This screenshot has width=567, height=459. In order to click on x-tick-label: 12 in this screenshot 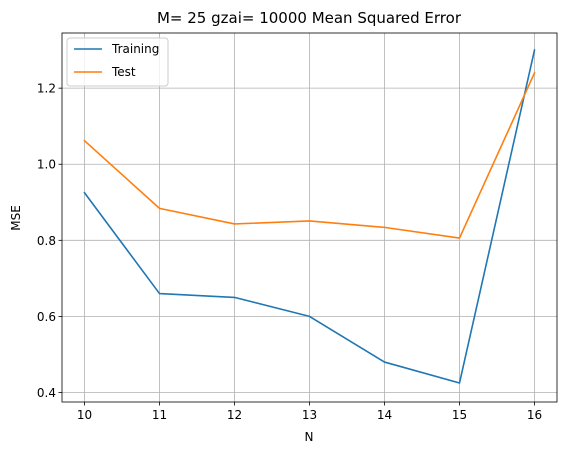, I will do `click(234, 415)`.